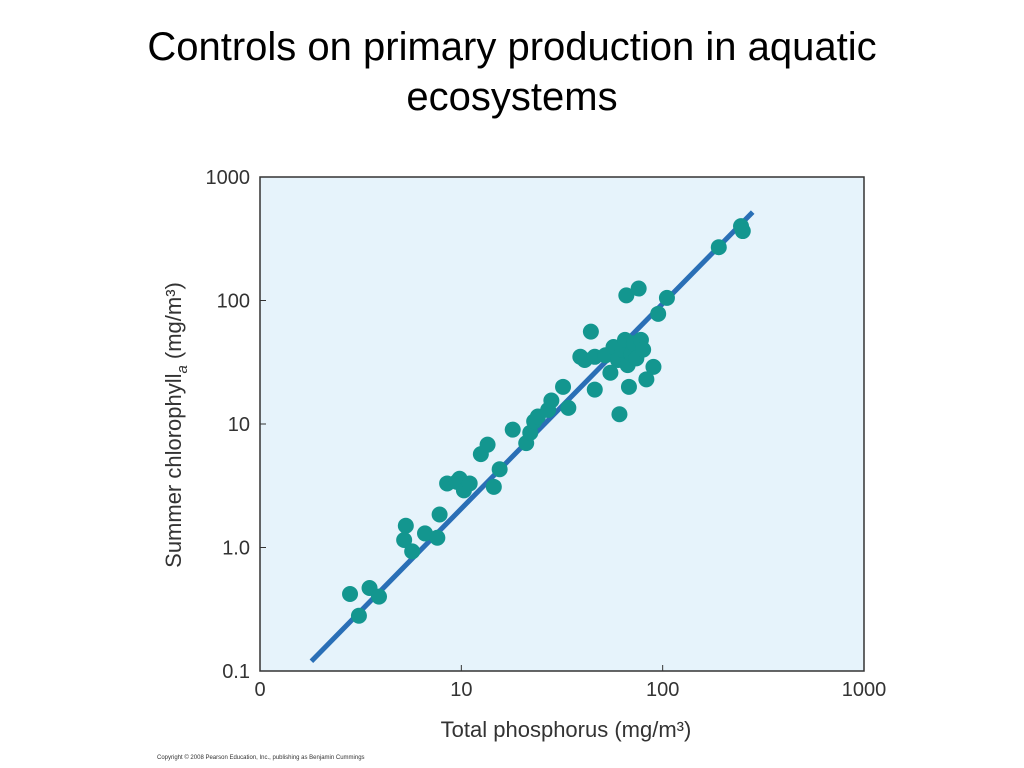 This screenshot has width=1024, height=768. I want to click on x-axis-ticks: 0 10 100 1000, so click(570, 683).